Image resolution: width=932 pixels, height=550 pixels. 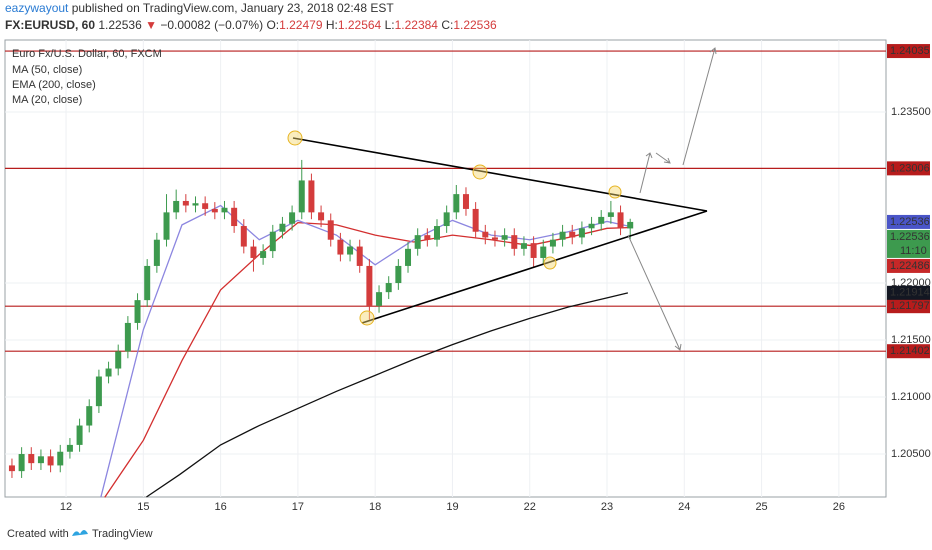 What do you see at coordinates (910, 237) in the screenshot?
I see `price-tag-label: 1.22536` at bounding box center [910, 237].